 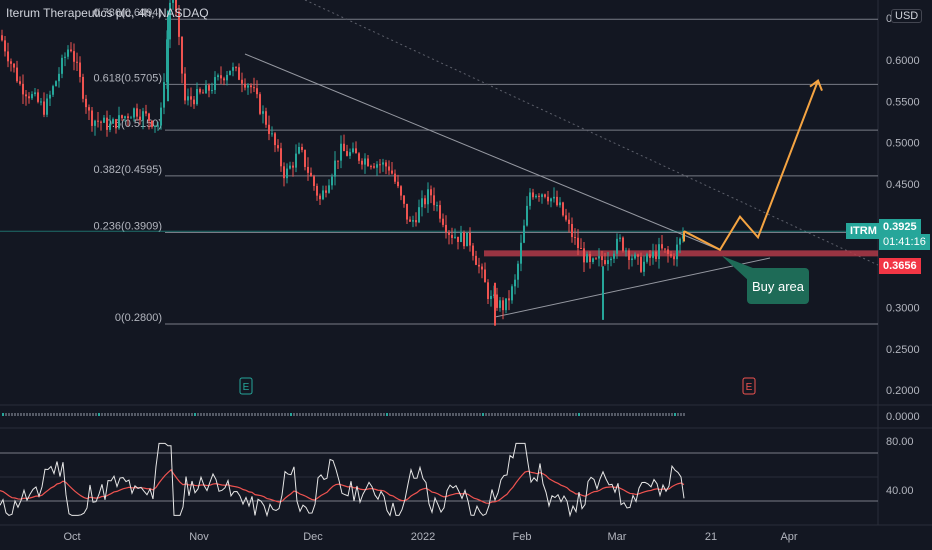 What do you see at coordinates (907, 16) in the screenshot?
I see `currency-button: USD` at bounding box center [907, 16].